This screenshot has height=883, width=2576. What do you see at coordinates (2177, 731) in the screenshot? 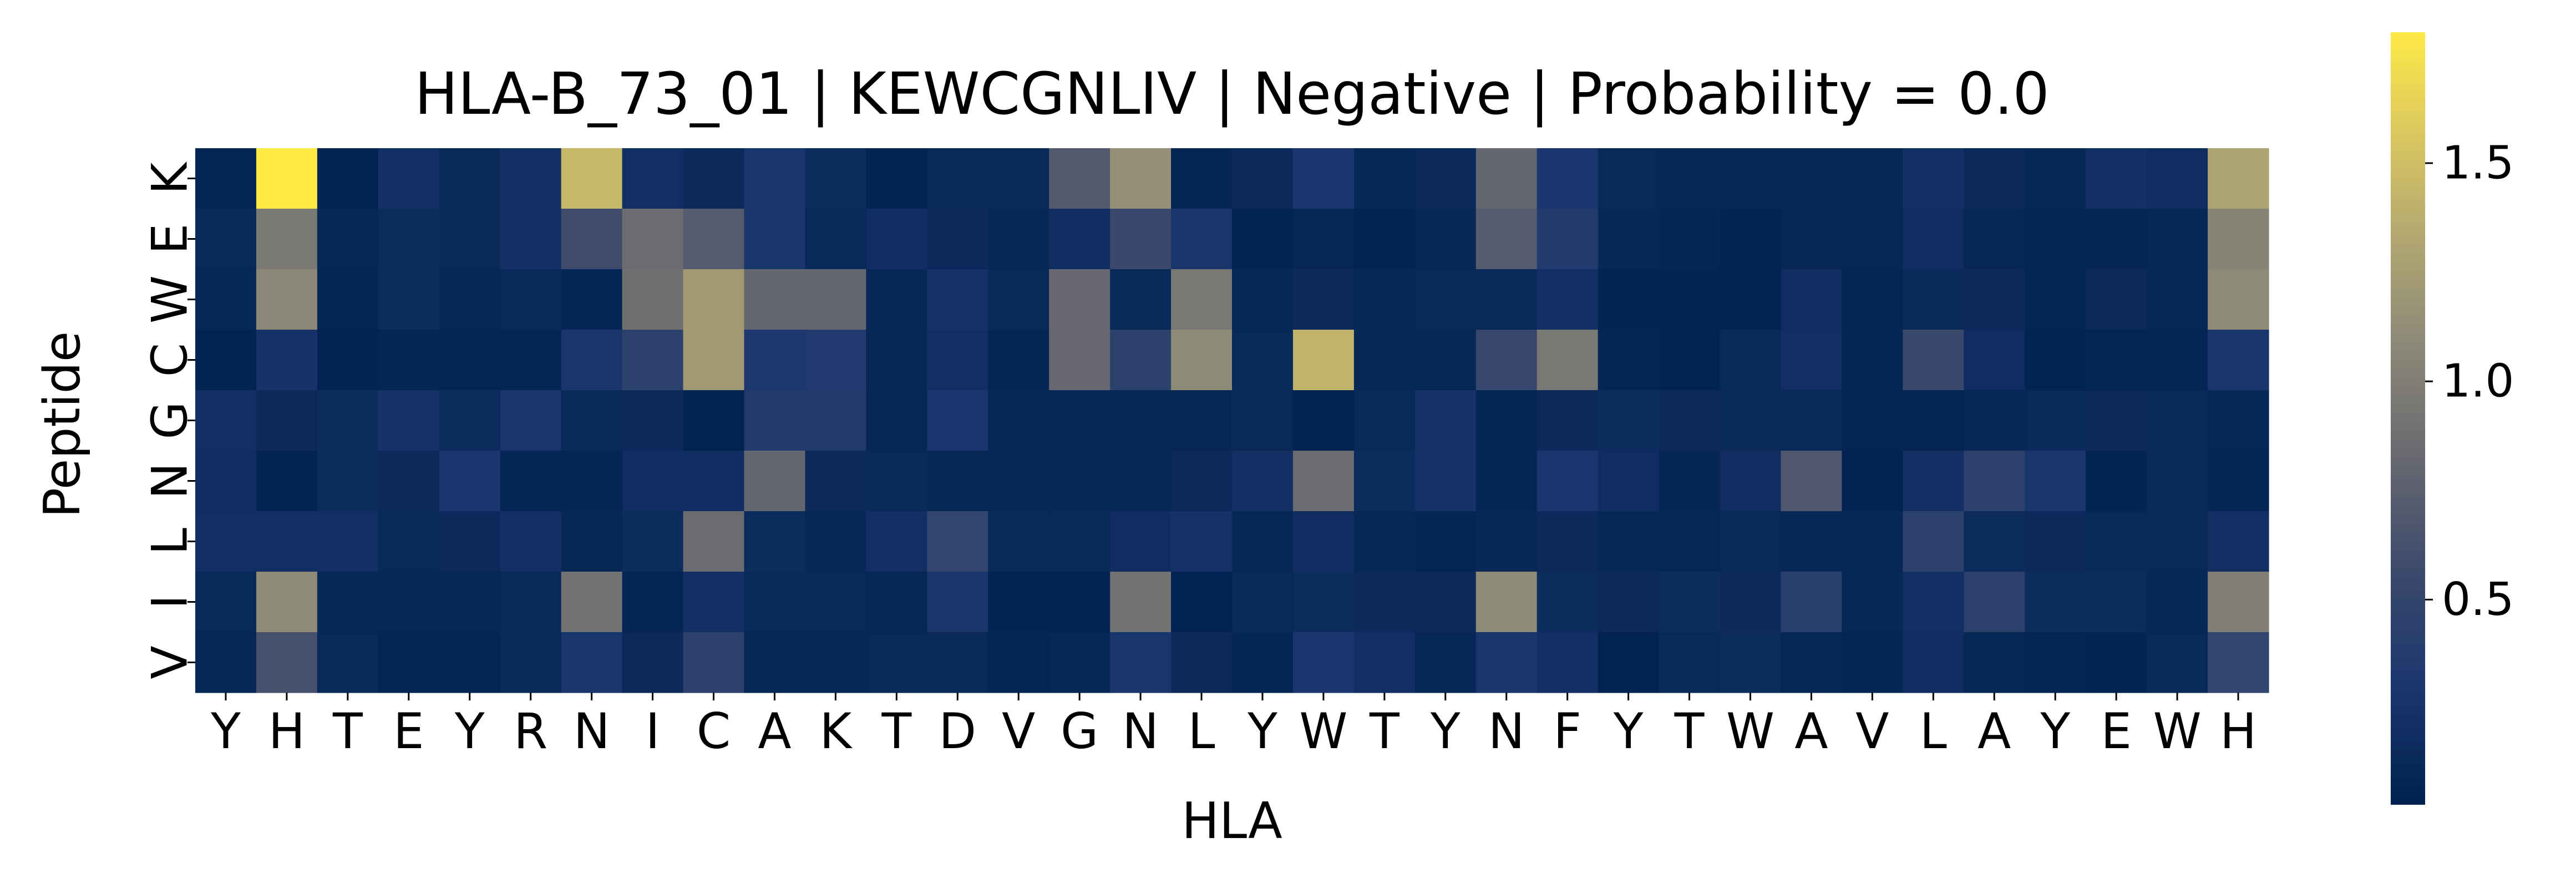
I see `x-tick-label: W` at bounding box center [2177, 731].